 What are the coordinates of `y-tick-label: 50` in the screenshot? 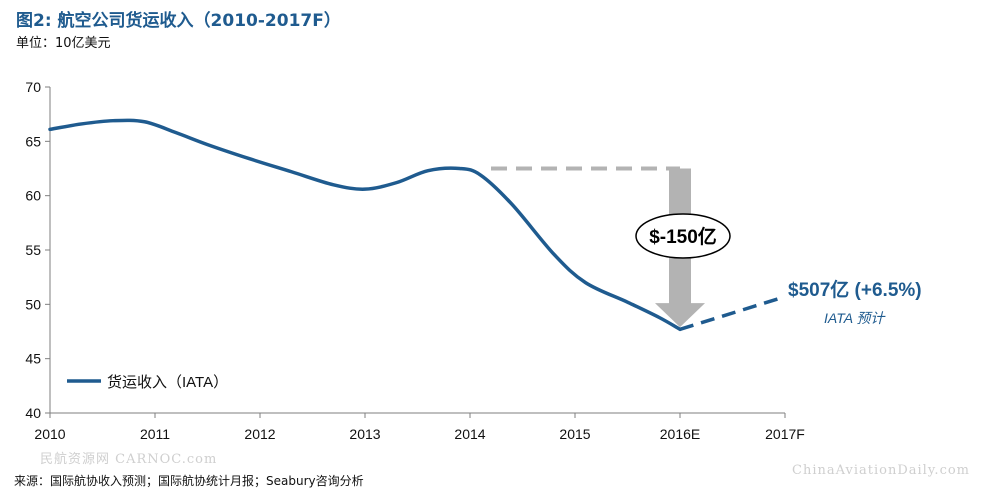 It's located at (33, 304).